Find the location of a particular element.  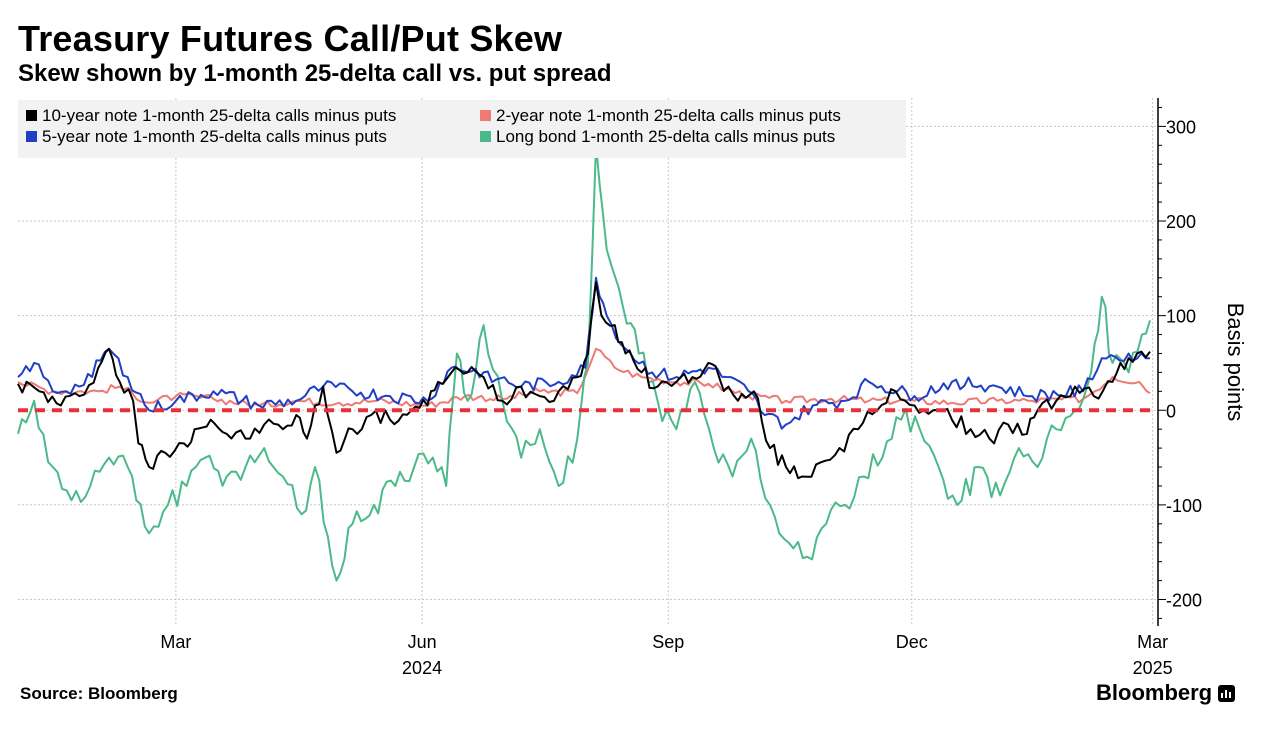

bloomberg-logo: Bloomberg is located at coordinates (1166, 693).